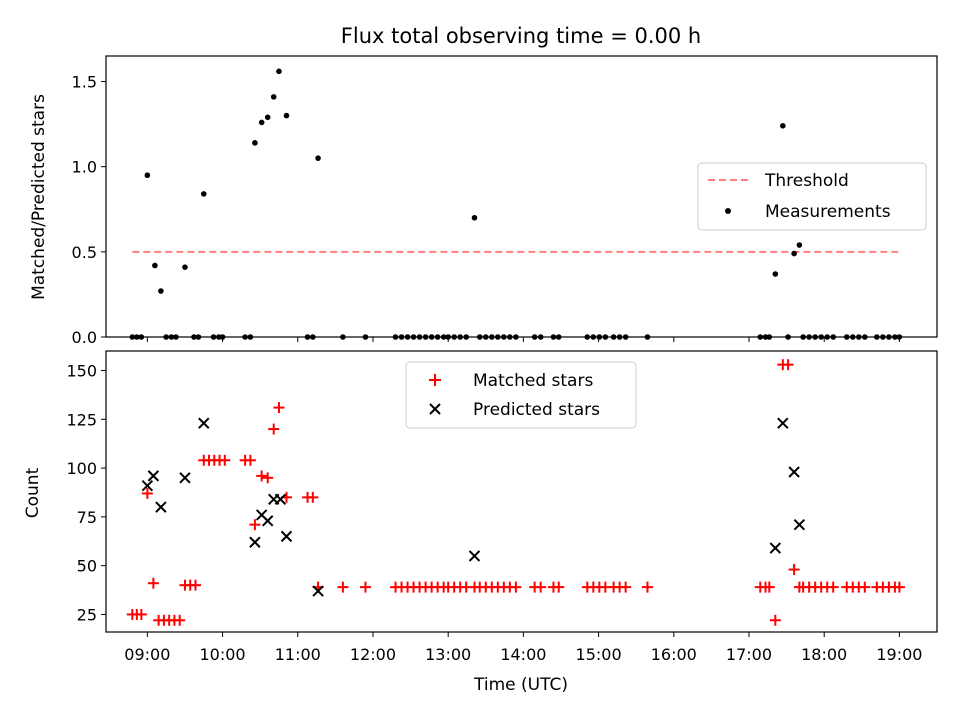 This screenshot has width=960, height=720. I want to click on y-tick-label: 50, so click(87, 566).